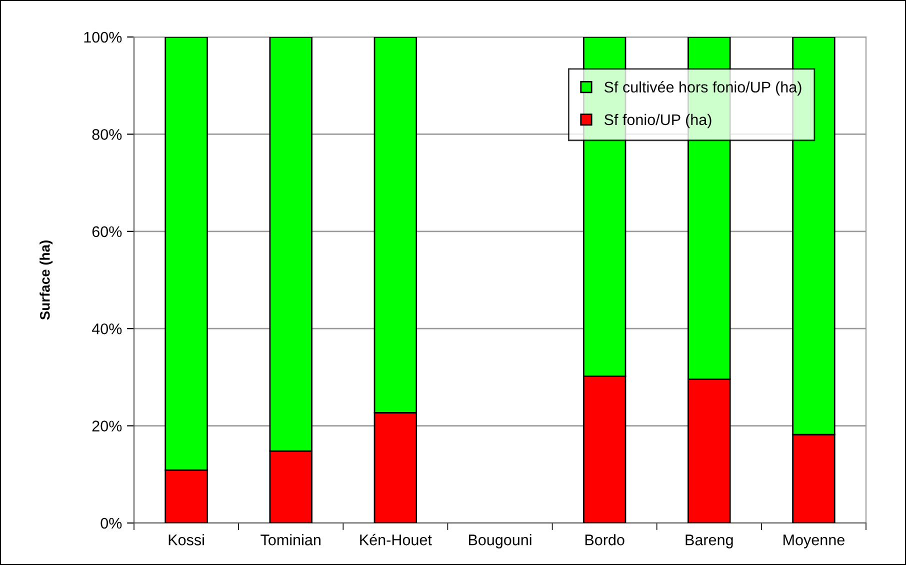  Describe the element at coordinates (186, 540) in the screenshot. I see `x-tick-label: Kossi` at that location.